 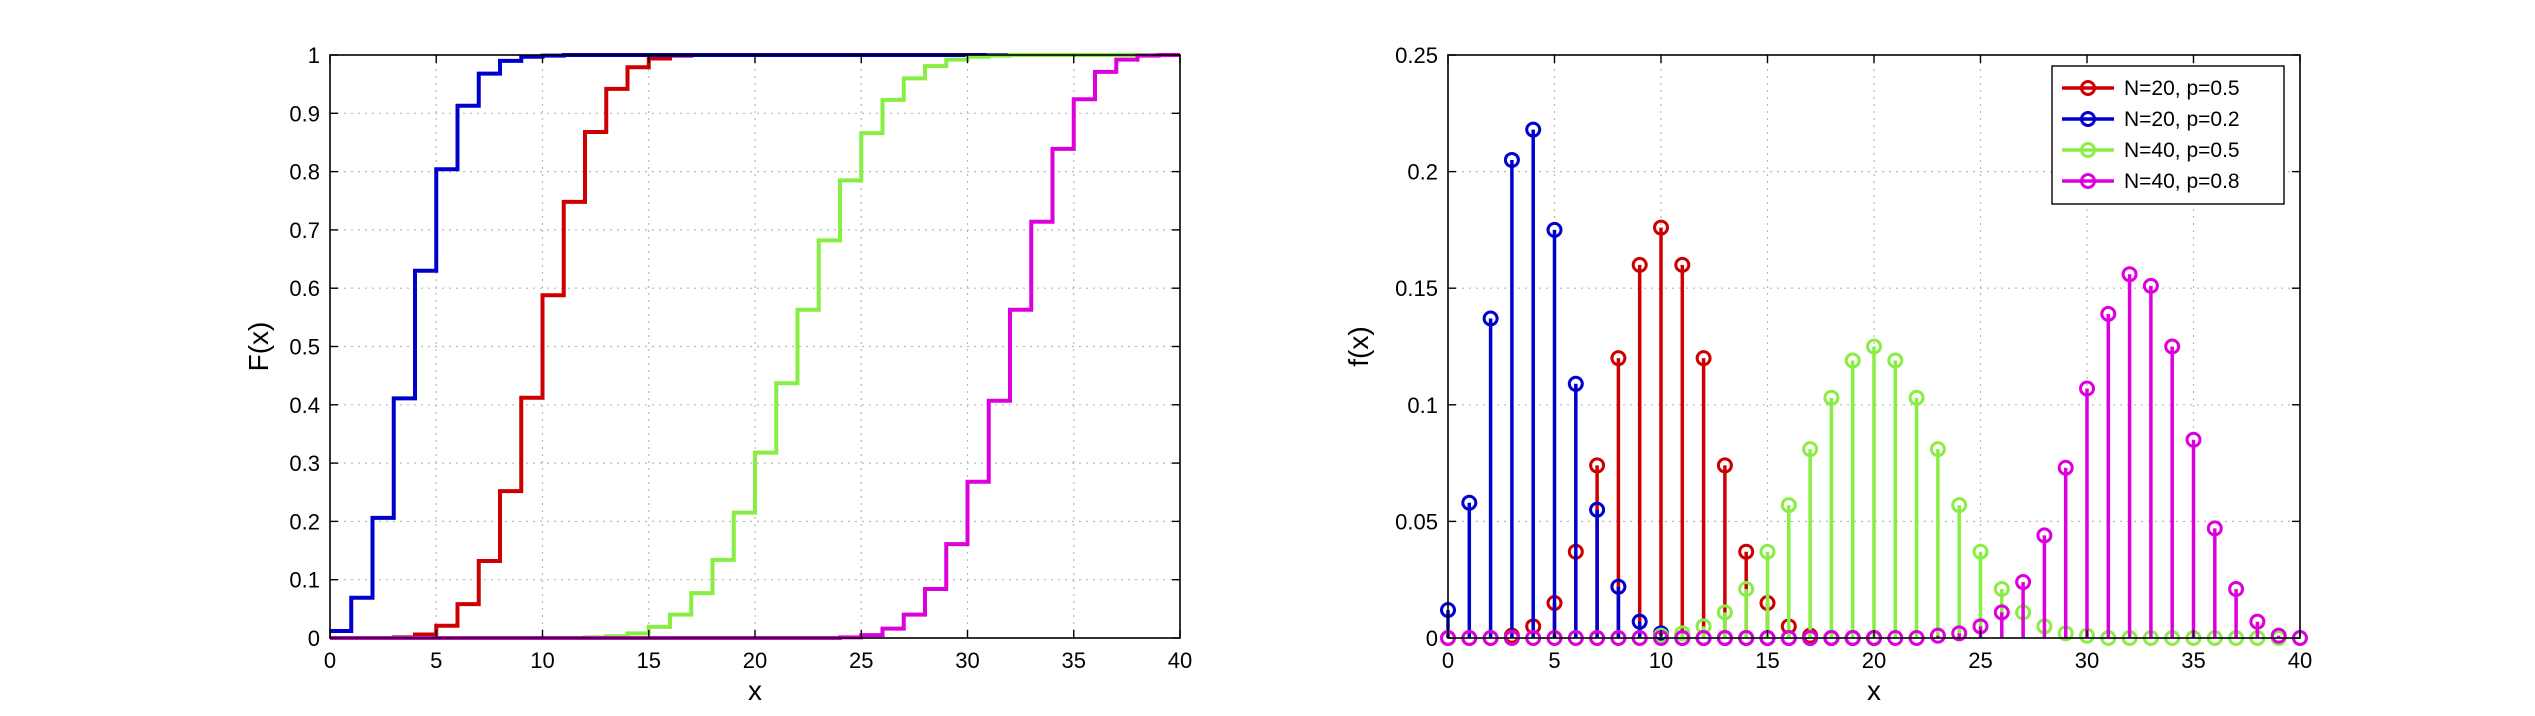 What do you see at coordinates (1416, 521) in the screenshot?
I see `y-tick-label: 0.05` at bounding box center [1416, 521].